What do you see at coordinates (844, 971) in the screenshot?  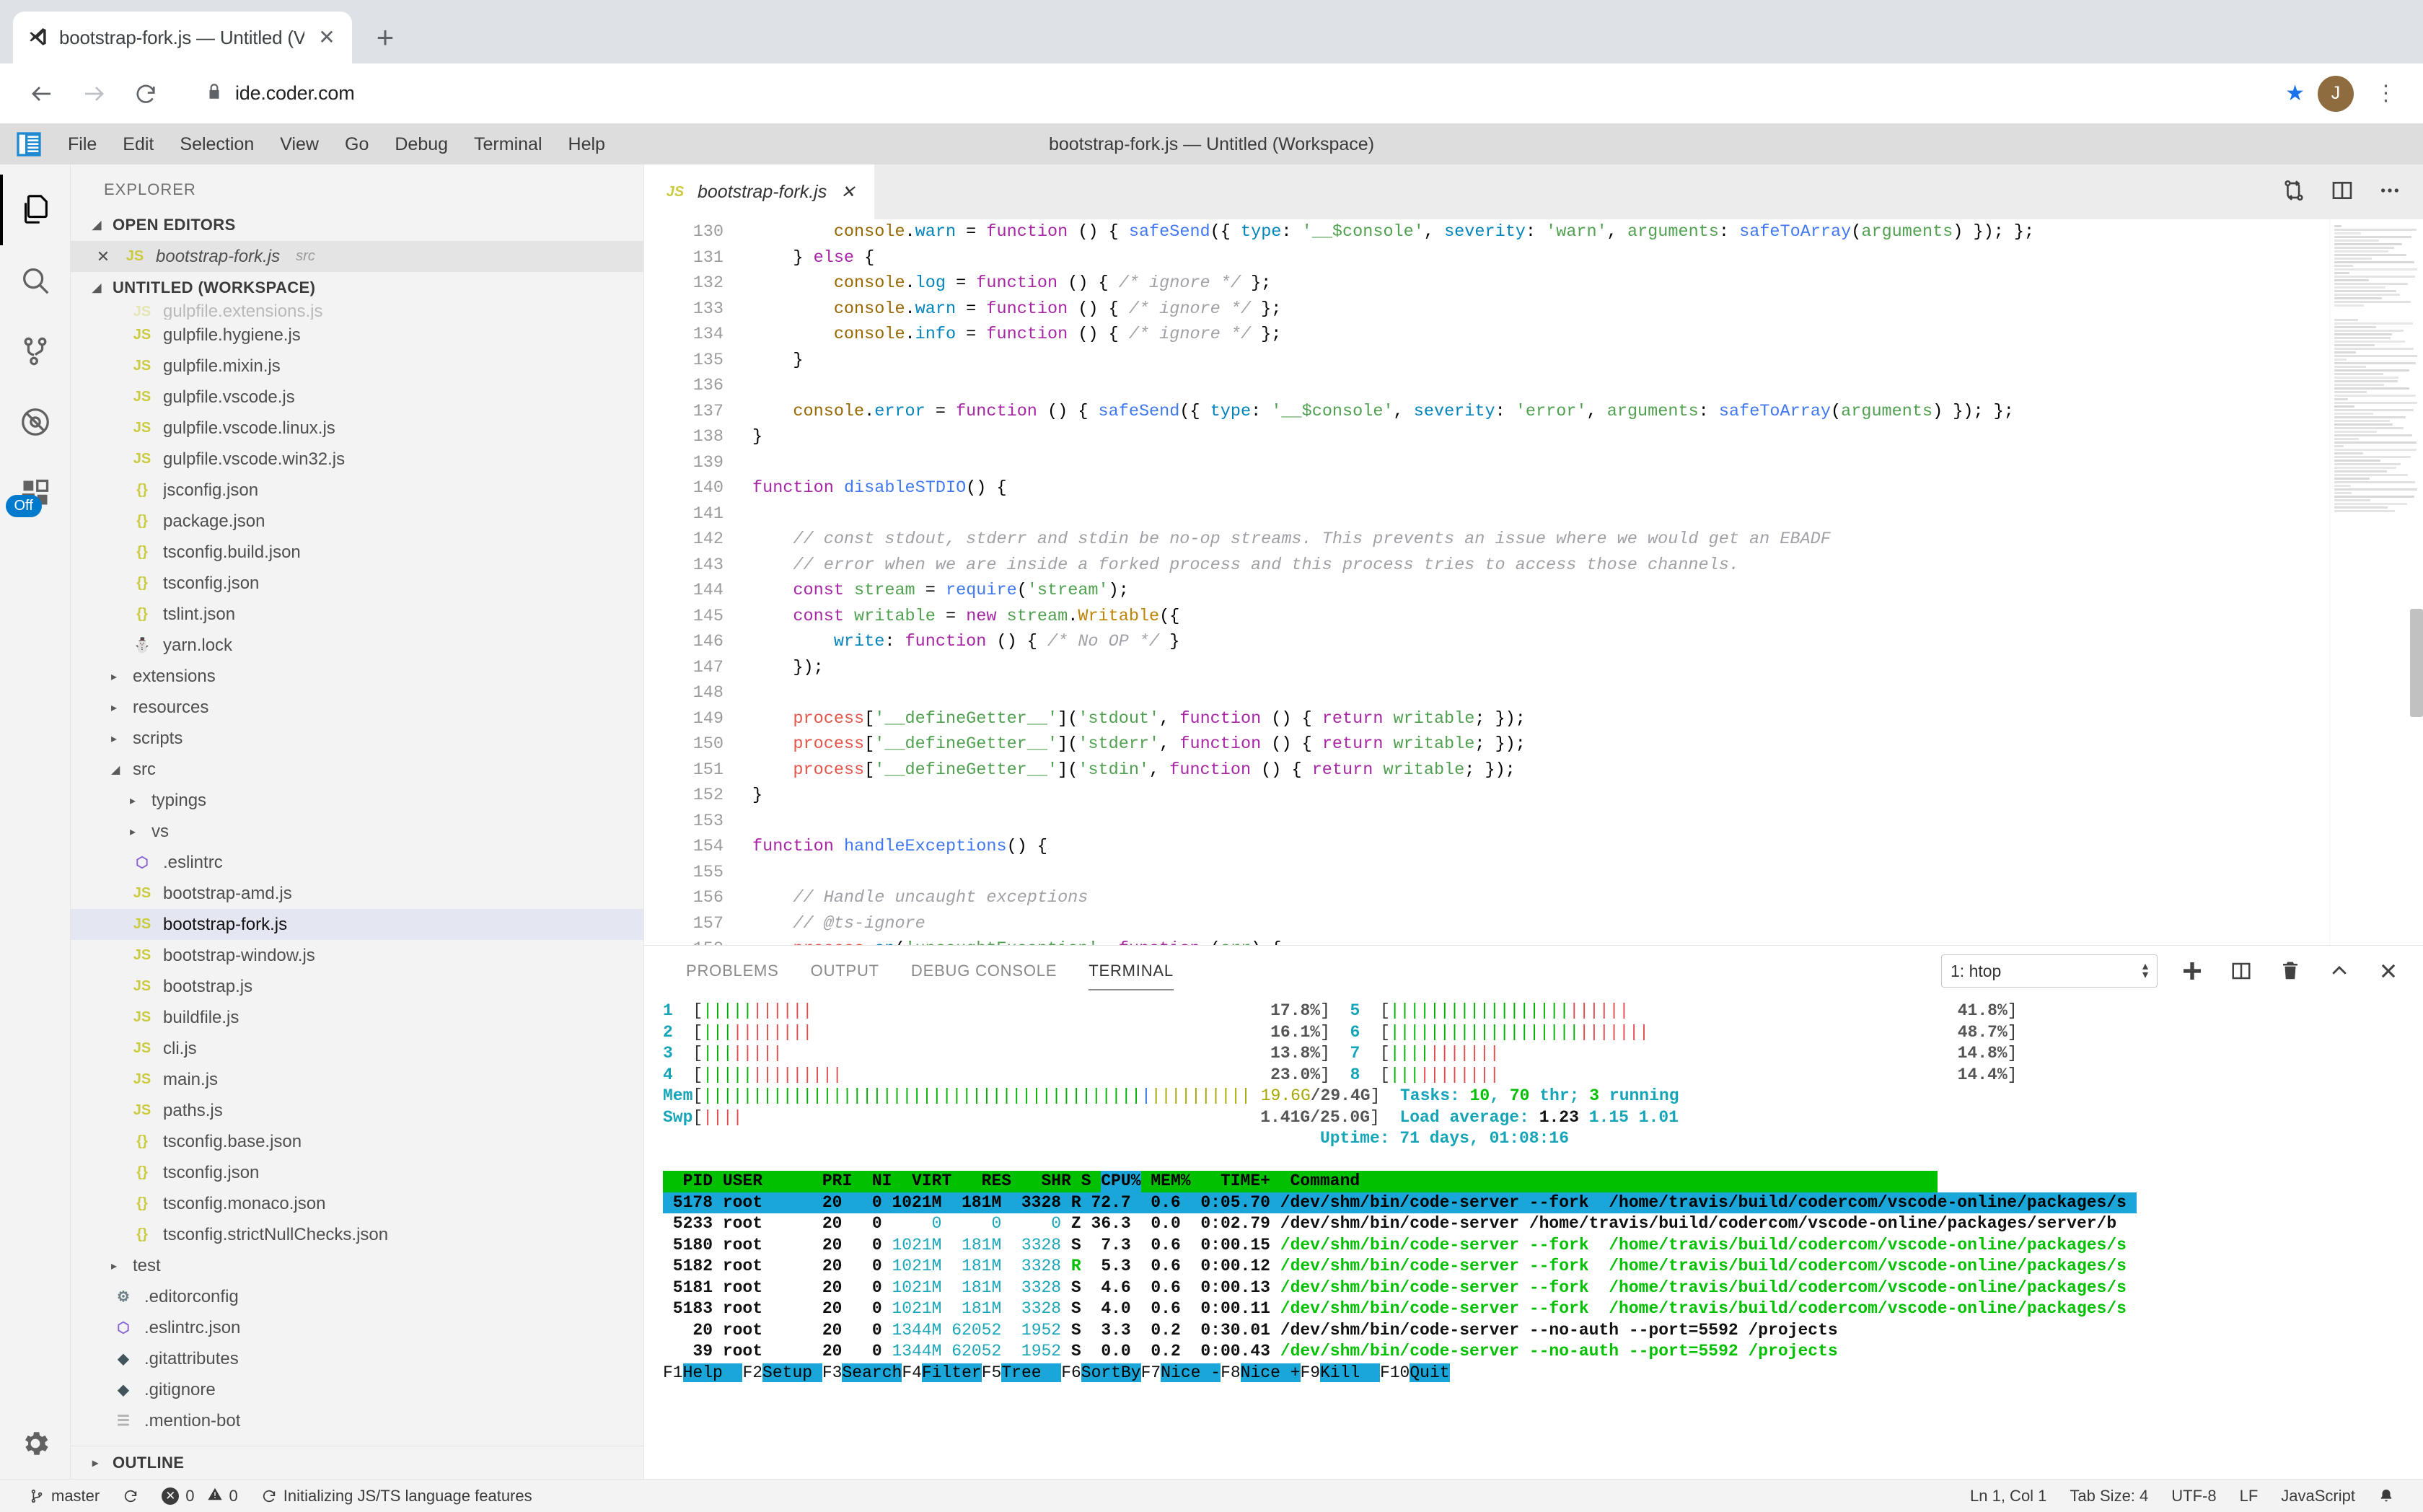 I see `tab-output: OUTPUT` at bounding box center [844, 971].